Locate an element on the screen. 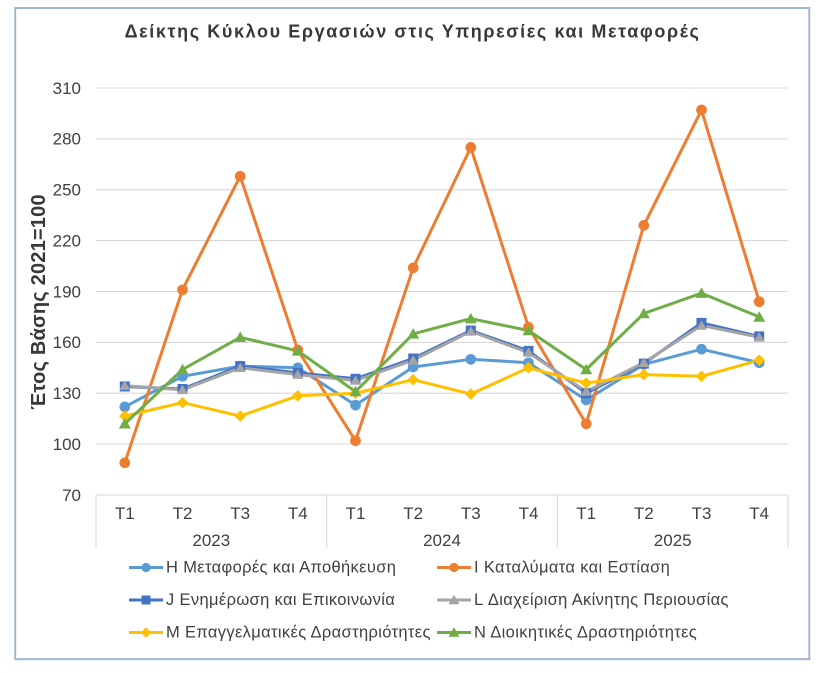 Image resolution: width=827 pixels, height=673 pixels. svg-text: 130 is located at coordinates (67, 393).